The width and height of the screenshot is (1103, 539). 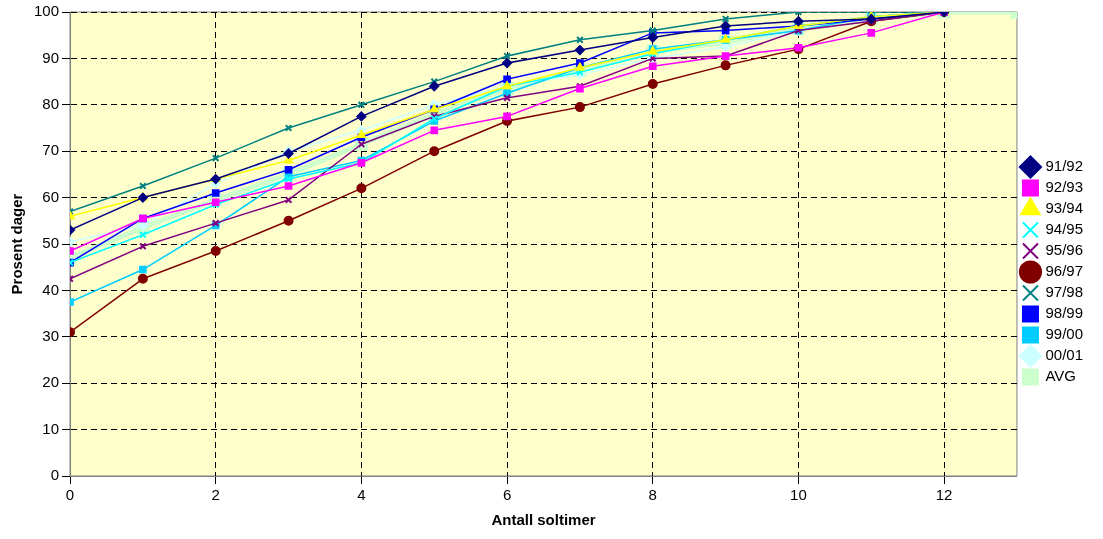 I want to click on y-tick-label: 80, so click(x=51, y=103).